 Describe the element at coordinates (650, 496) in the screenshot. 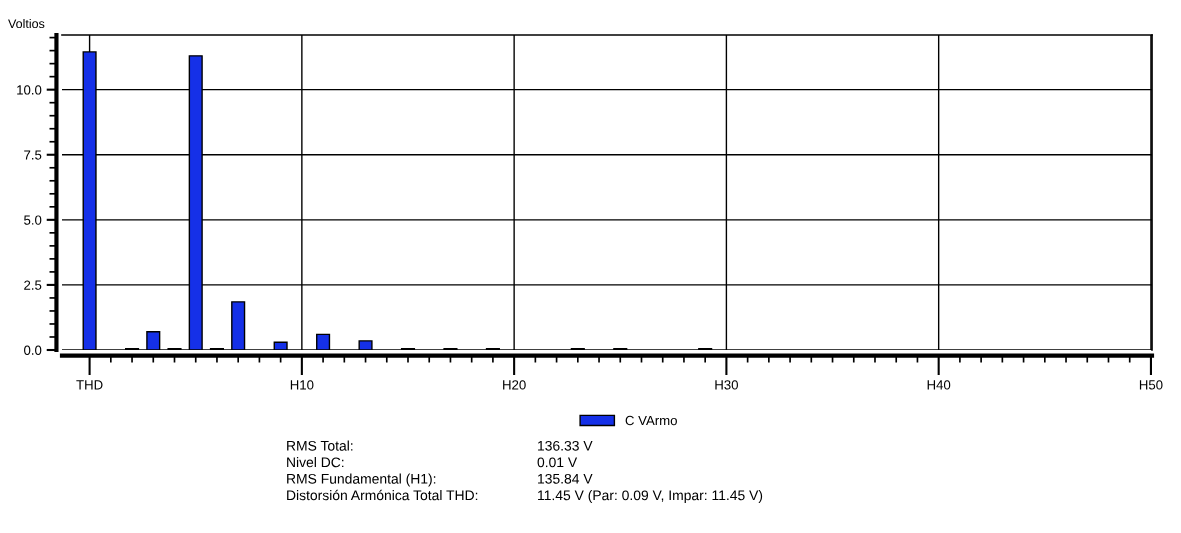

I see `text: 11.45 V (Par: 0.09 V, Impar: 11.45 V)` at that location.